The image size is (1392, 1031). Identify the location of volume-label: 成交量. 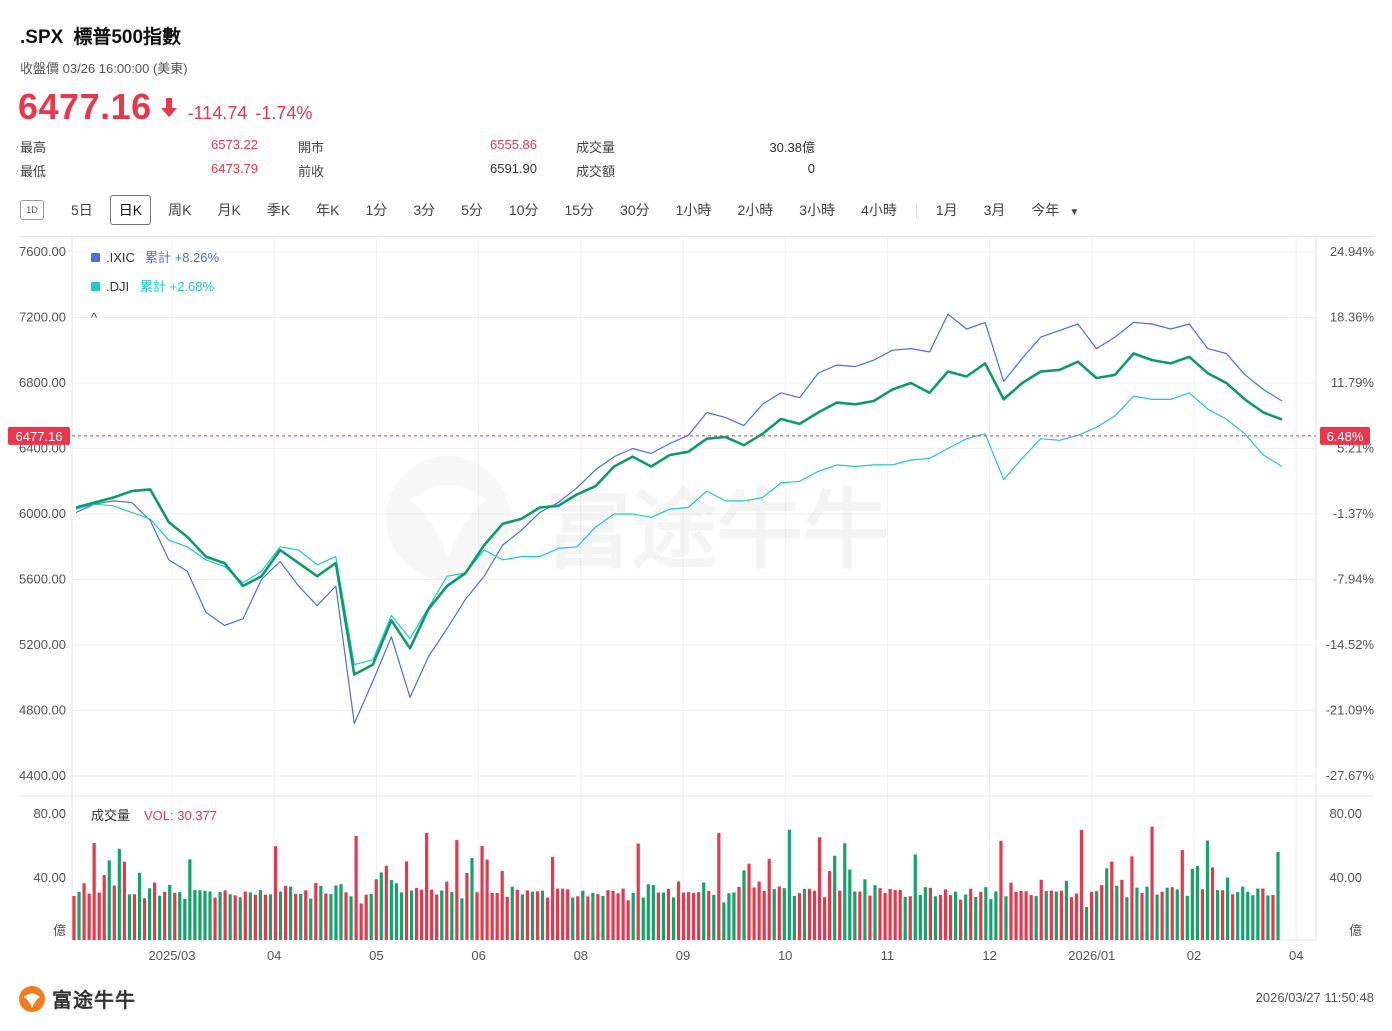
(596, 147).